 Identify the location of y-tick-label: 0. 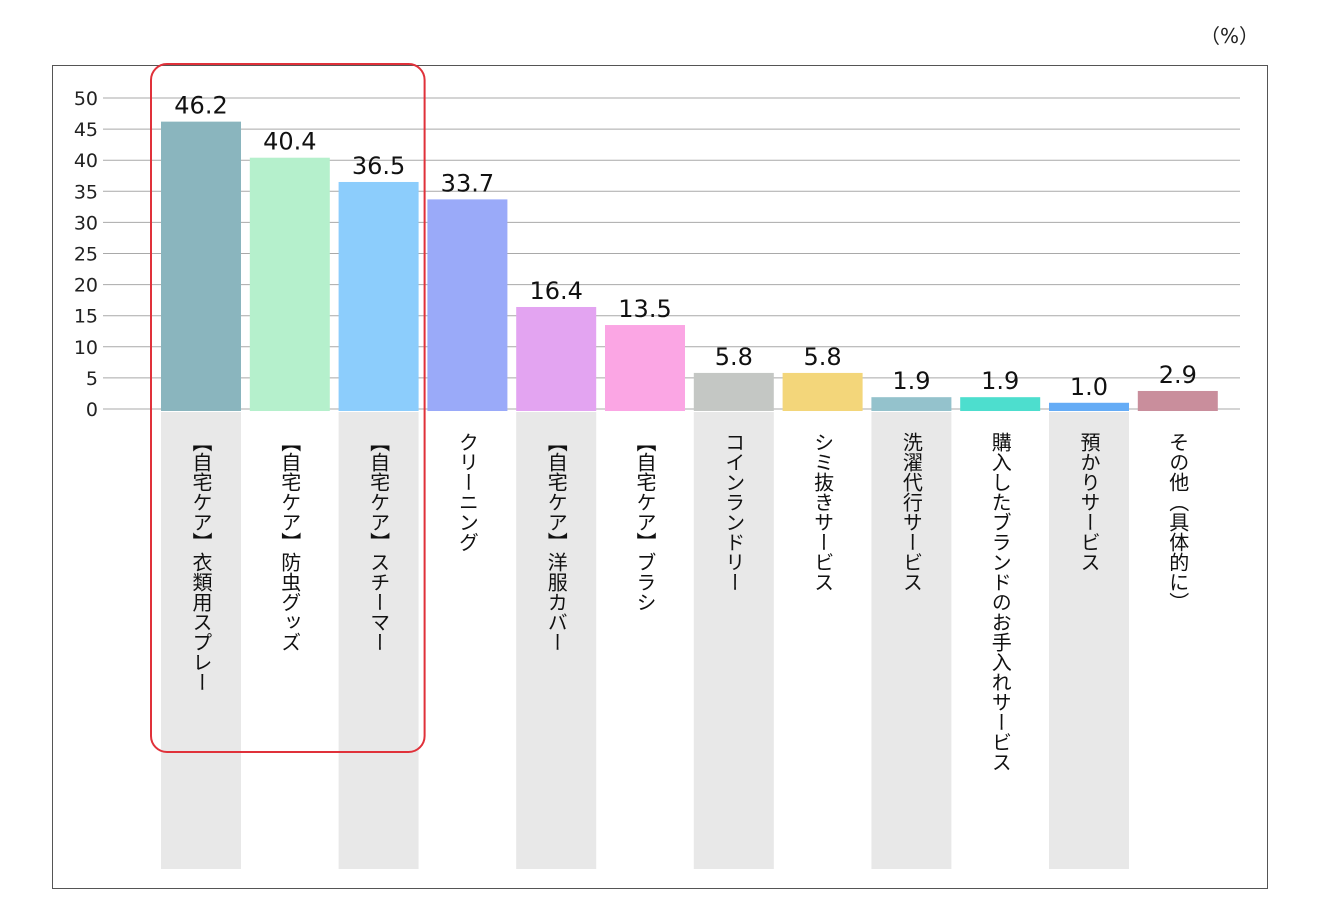
(92, 410).